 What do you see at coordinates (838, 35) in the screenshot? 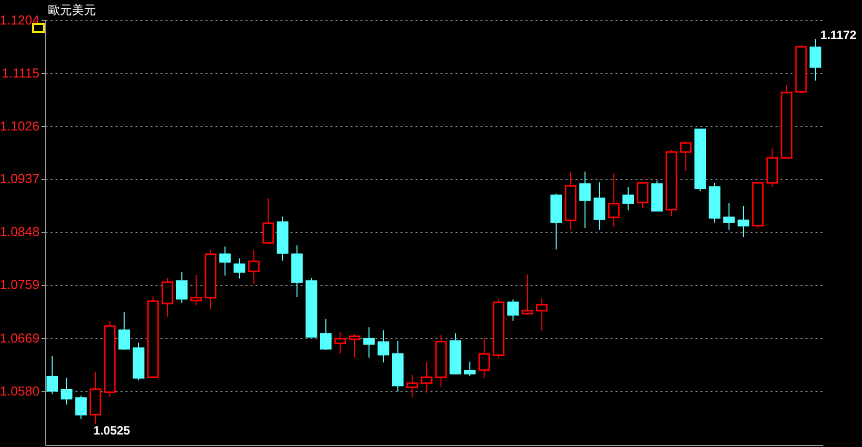
I see `annotation: 1.1172` at bounding box center [838, 35].